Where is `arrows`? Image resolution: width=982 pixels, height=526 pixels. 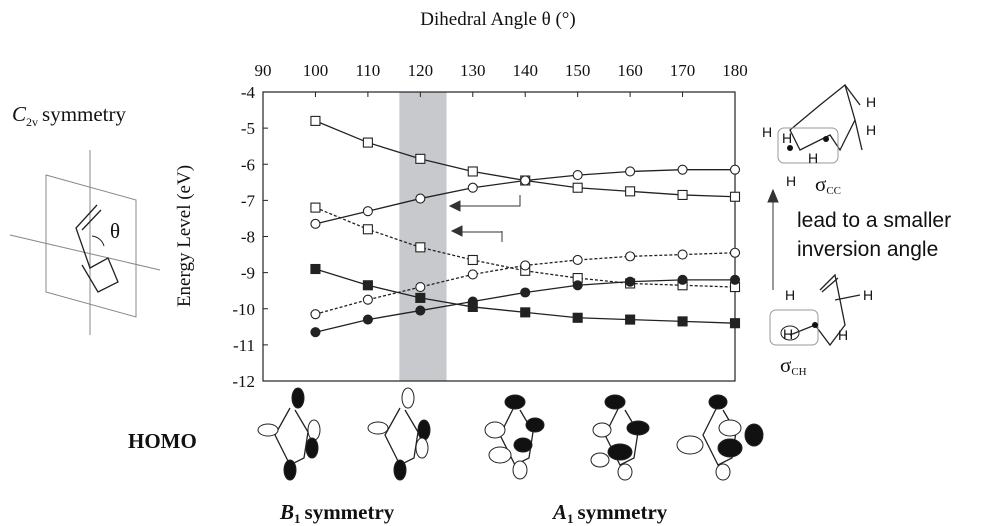
arrows is located at coordinates (613, 239).